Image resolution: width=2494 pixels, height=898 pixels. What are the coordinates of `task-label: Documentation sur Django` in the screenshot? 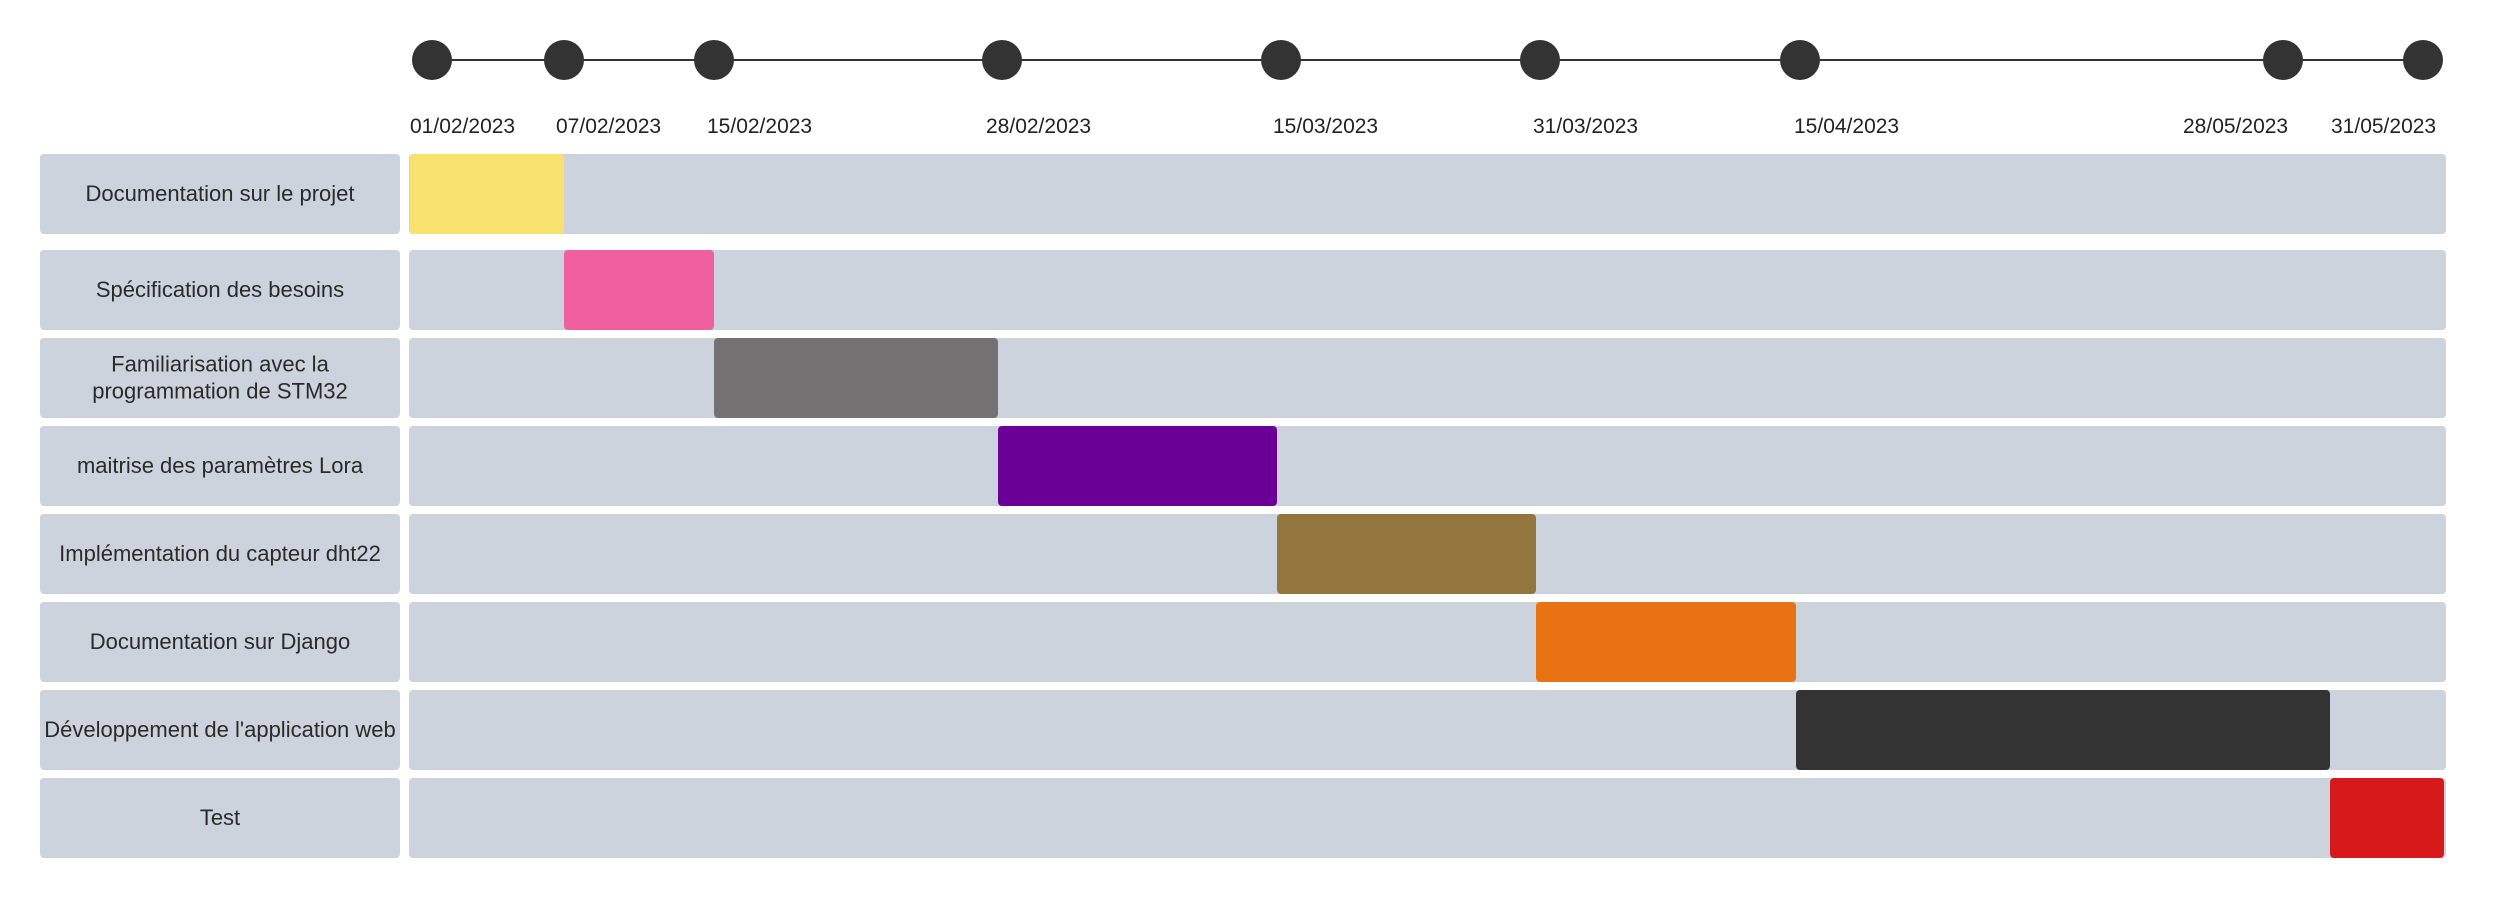 It's located at (220, 641).